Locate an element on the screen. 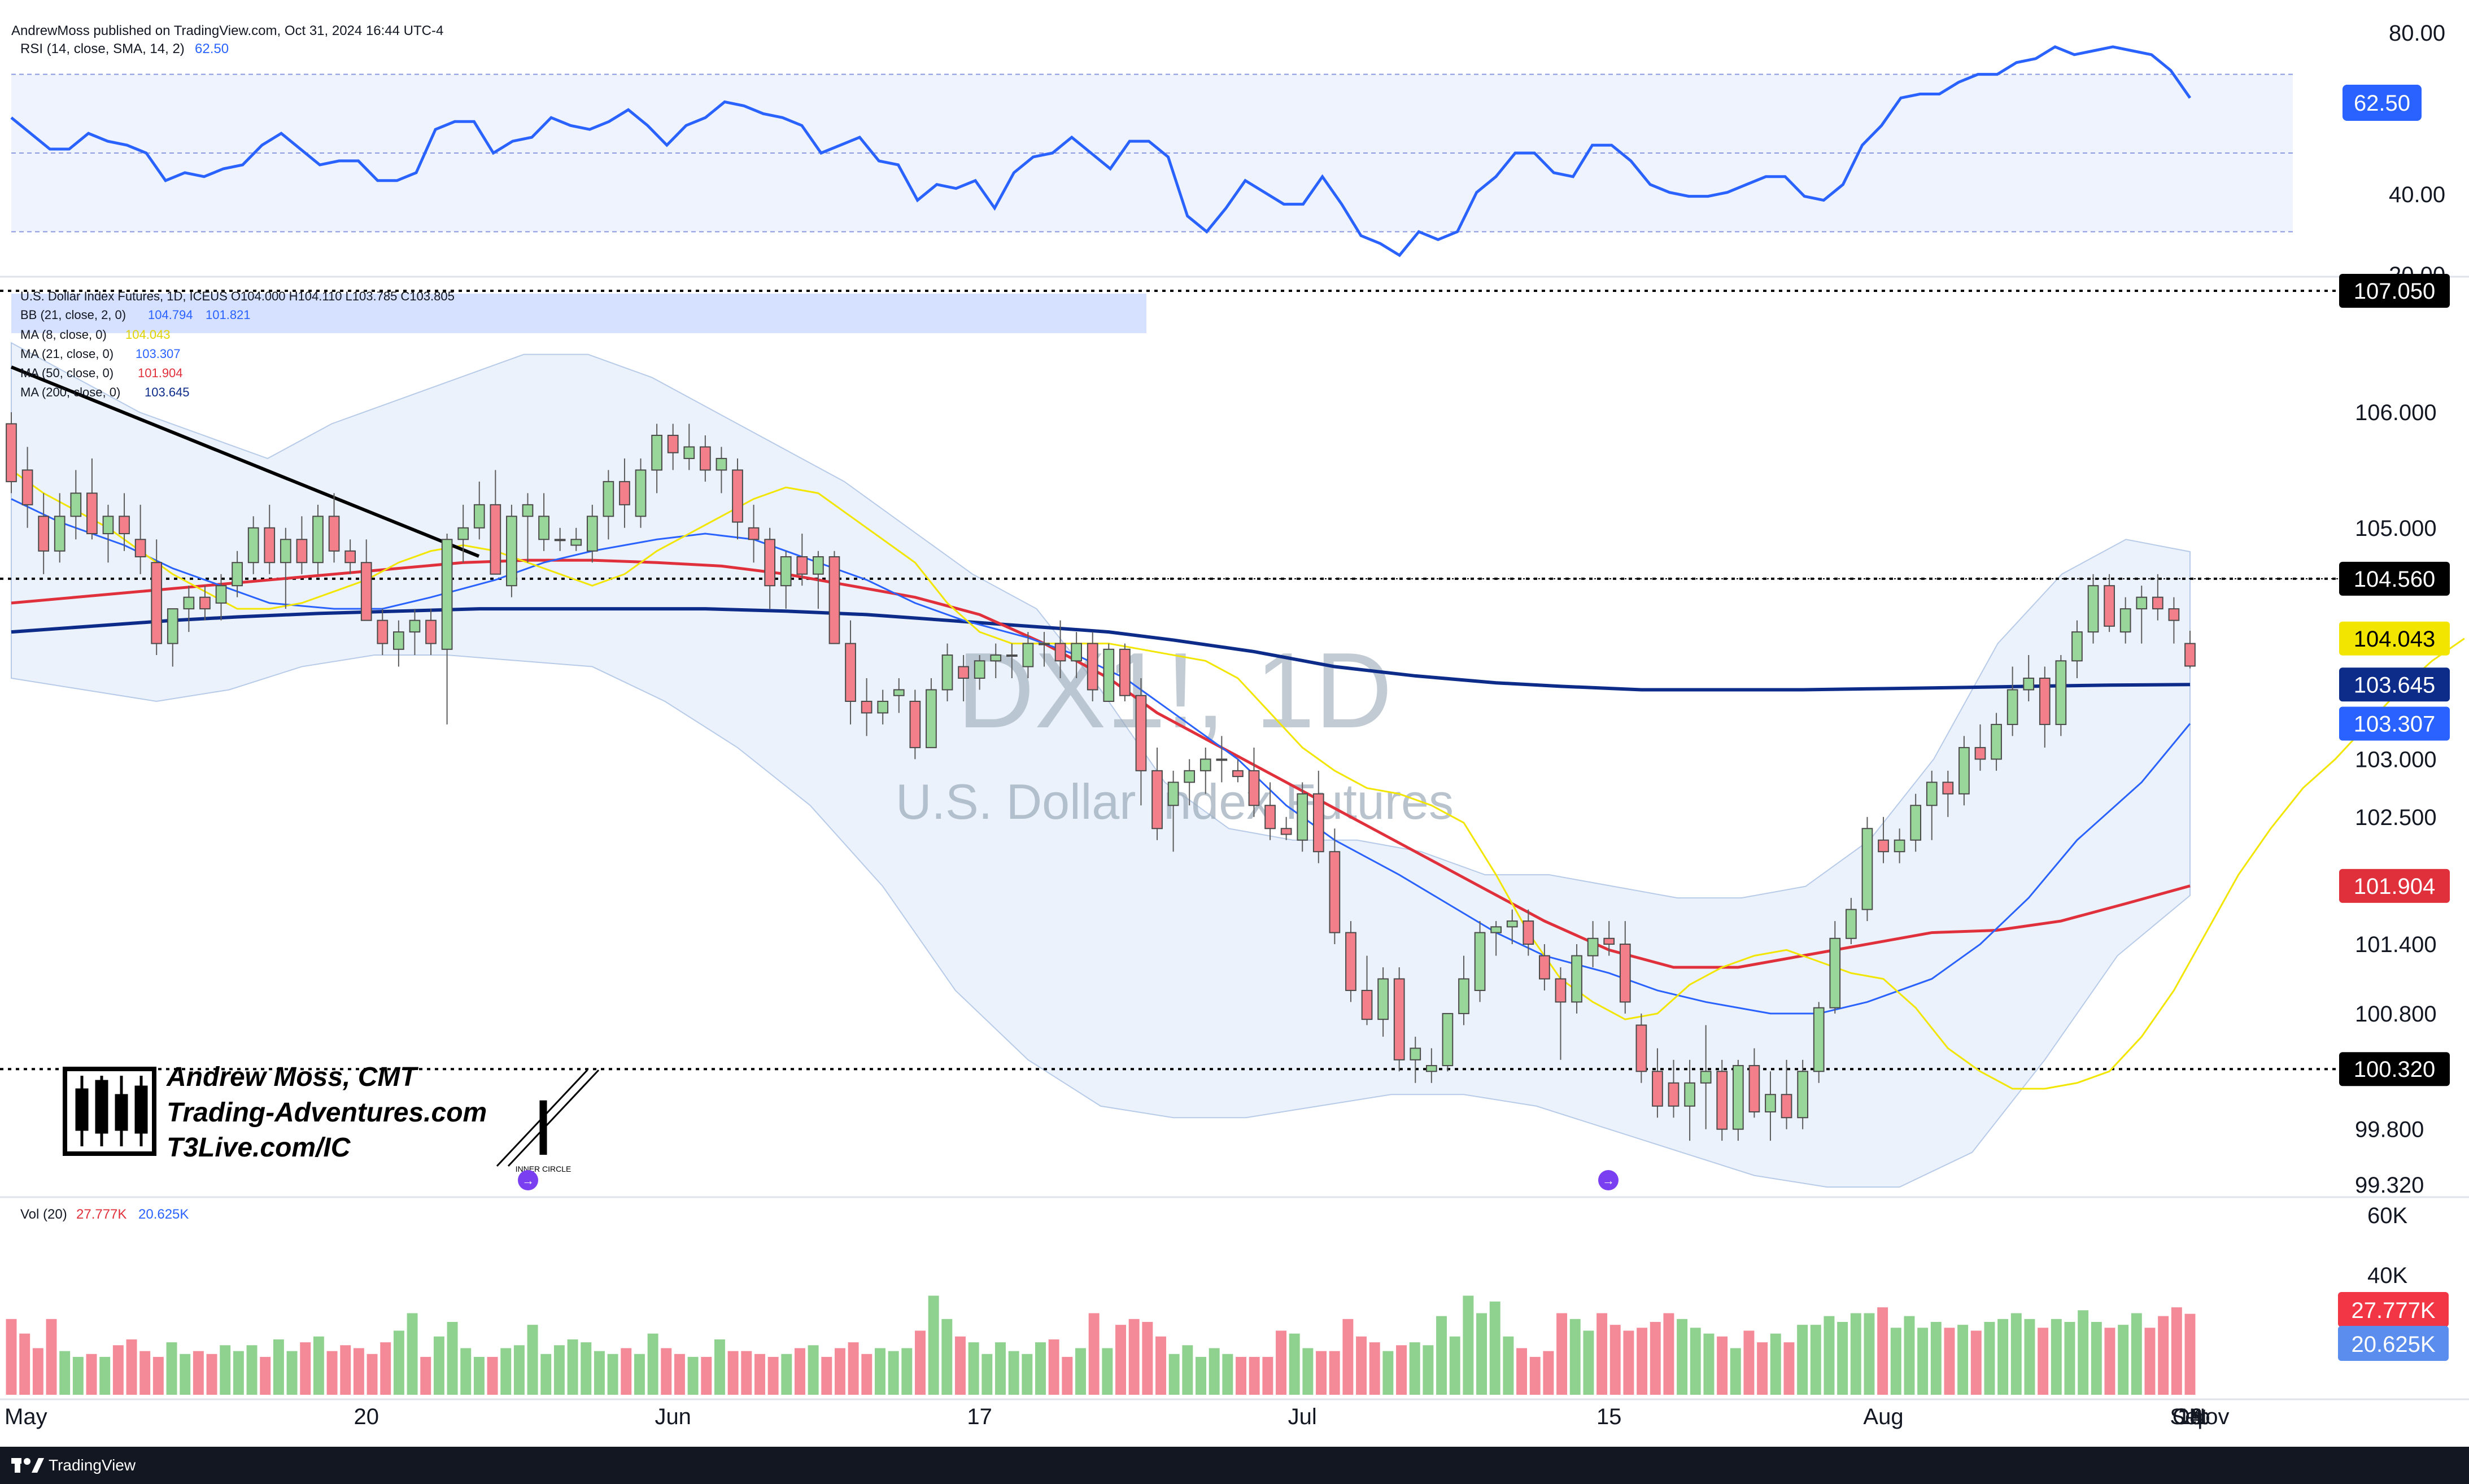 The height and width of the screenshot is (1484, 2469). price-axis-tick: 99.800 is located at coordinates (2389, 1130).